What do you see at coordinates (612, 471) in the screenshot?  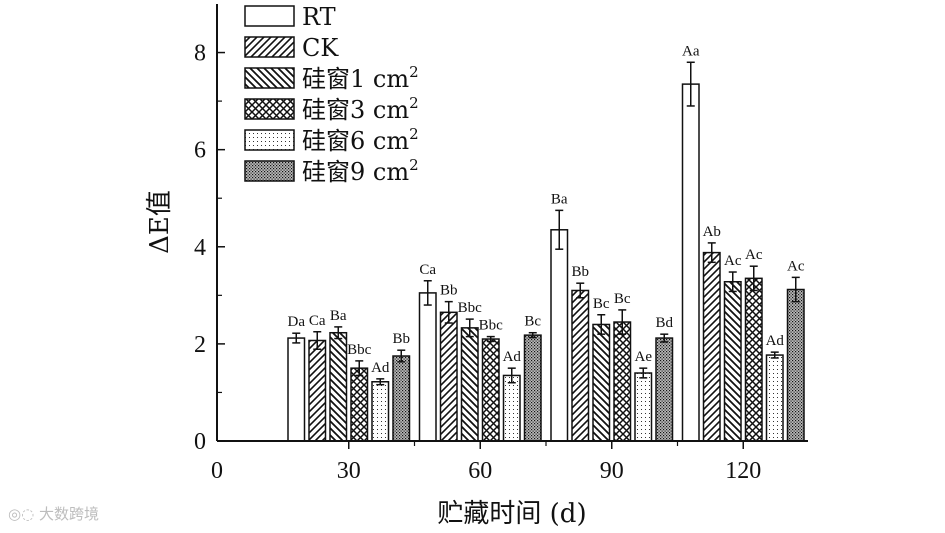 I see `x-tick-label: 90` at bounding box center [612, 471].